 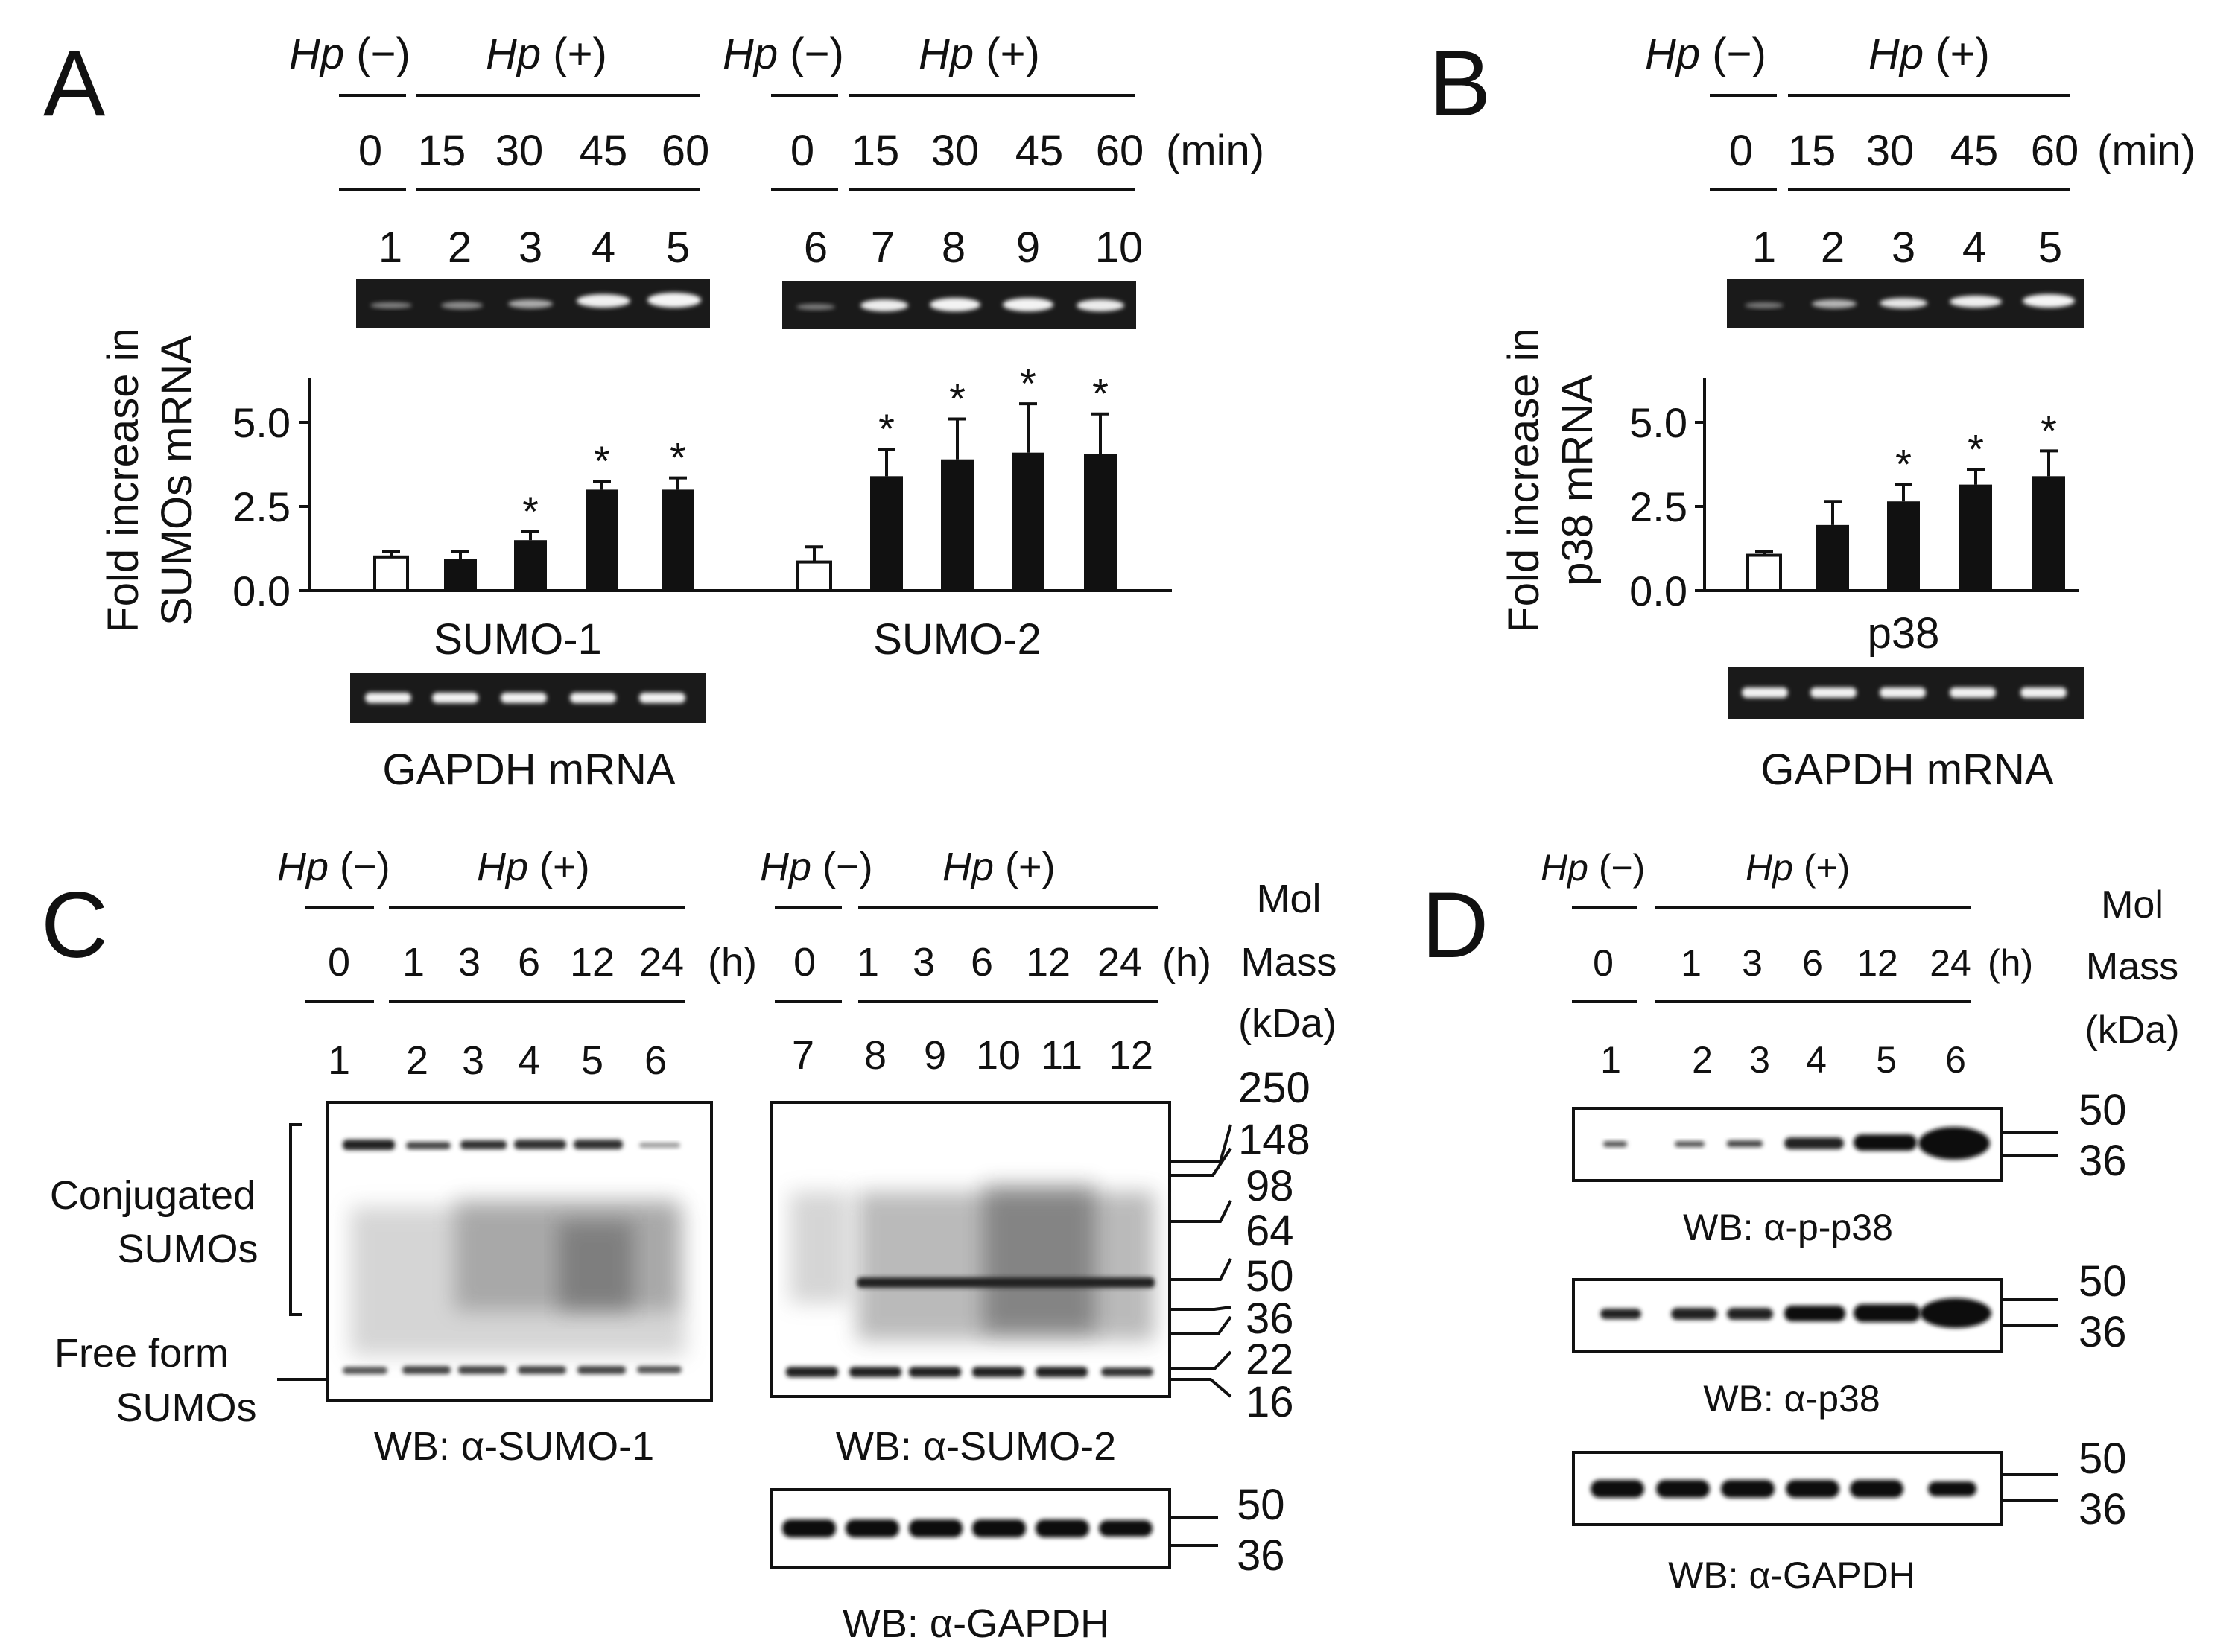 I want to click on svg-text: 50, so click(x=1270, y=1276).